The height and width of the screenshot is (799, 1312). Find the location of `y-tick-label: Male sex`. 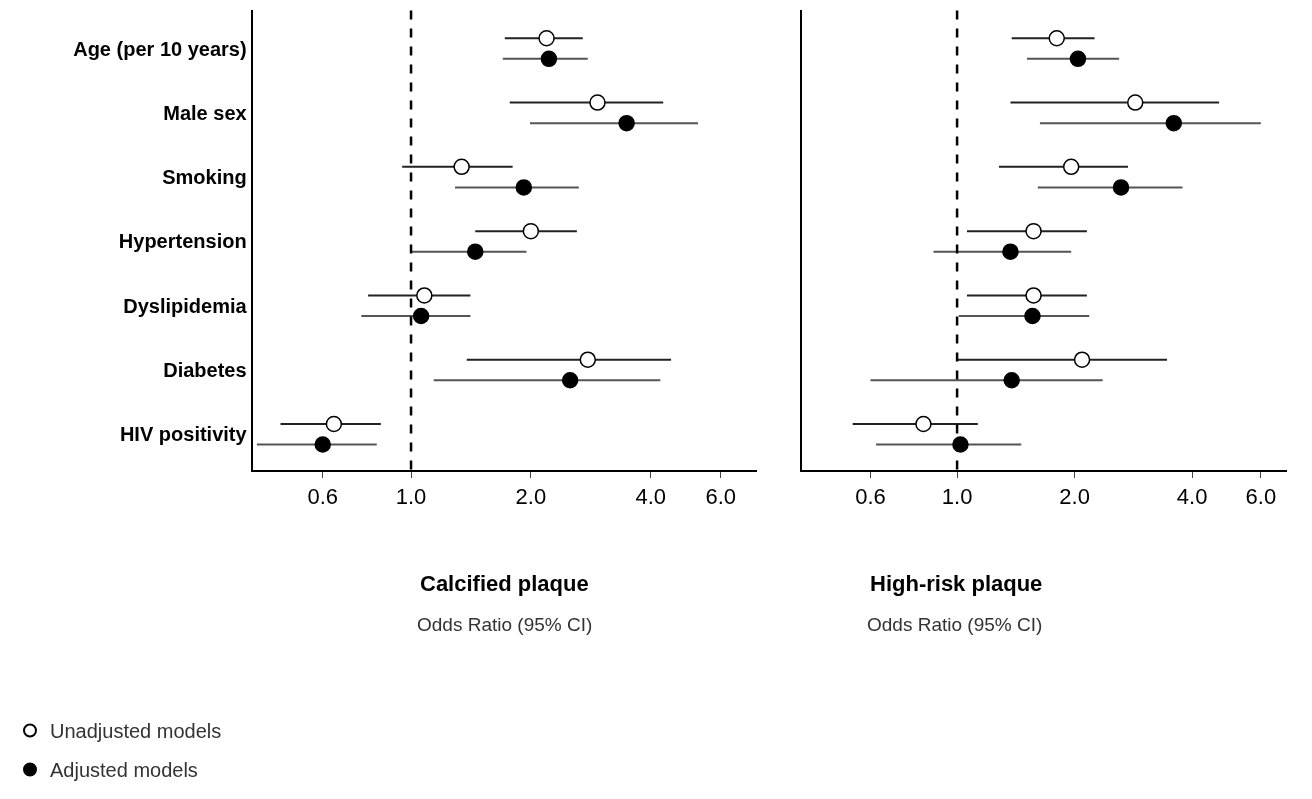

y-tick-label: Male sex is located at coordinates (205, 112).